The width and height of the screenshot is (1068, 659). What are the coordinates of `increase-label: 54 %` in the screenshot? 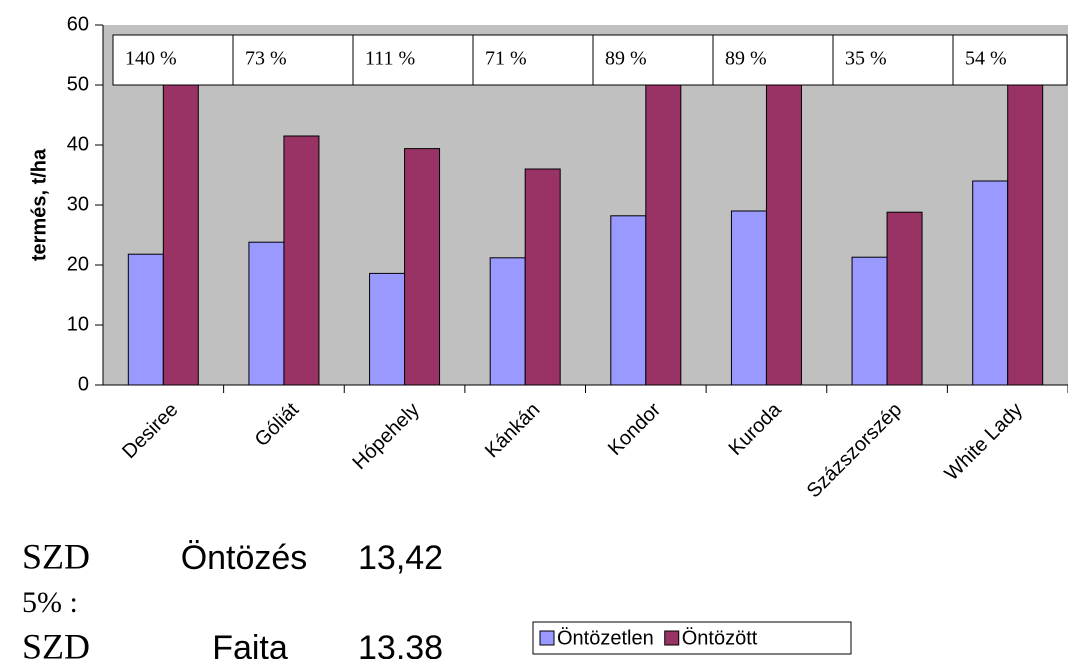 It's located at (986, 59).